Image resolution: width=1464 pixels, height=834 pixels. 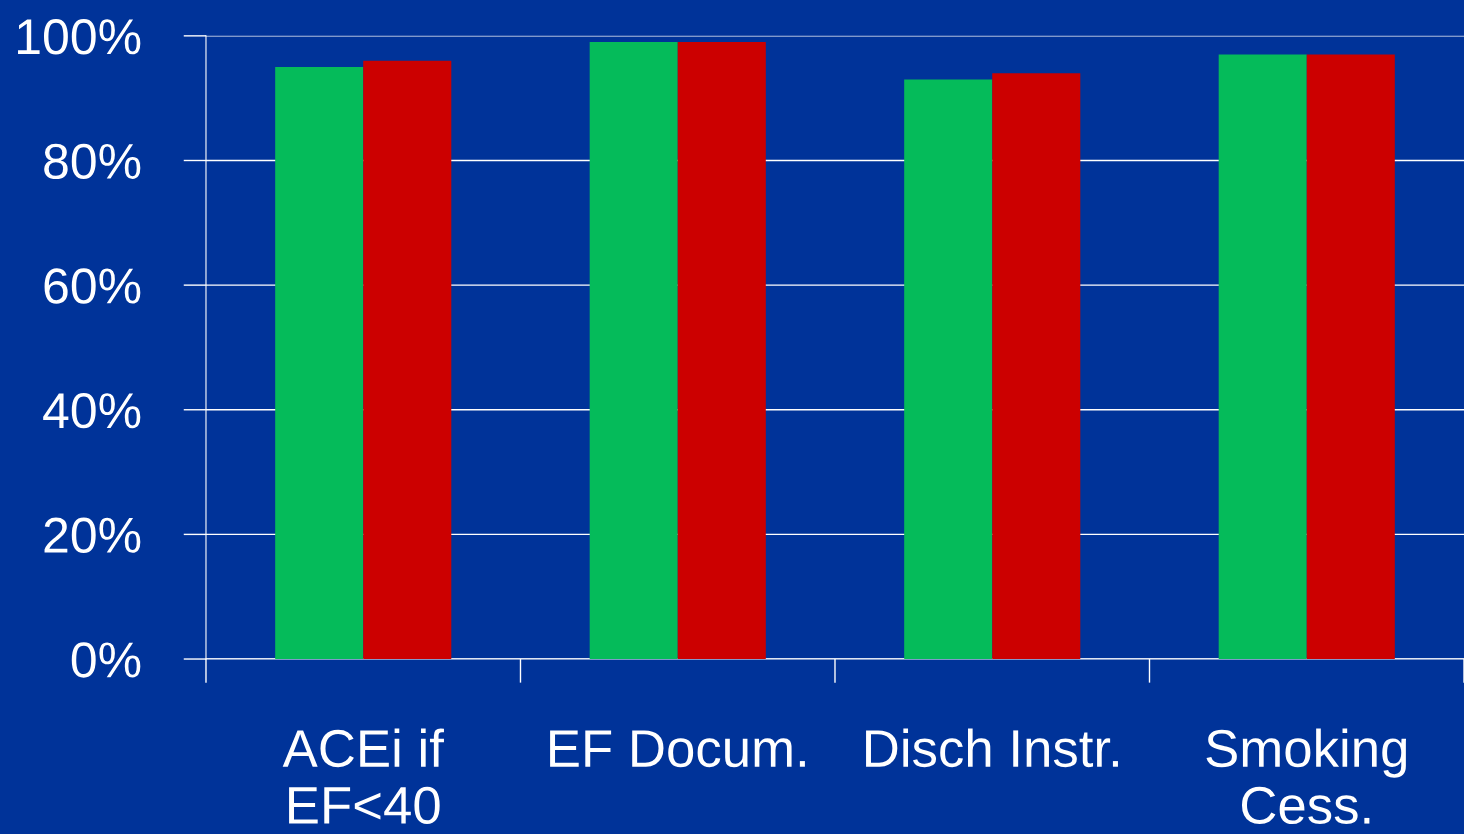 I want to click on x-tick-label: ACEi if EF<40, so click(x=363, y=776).